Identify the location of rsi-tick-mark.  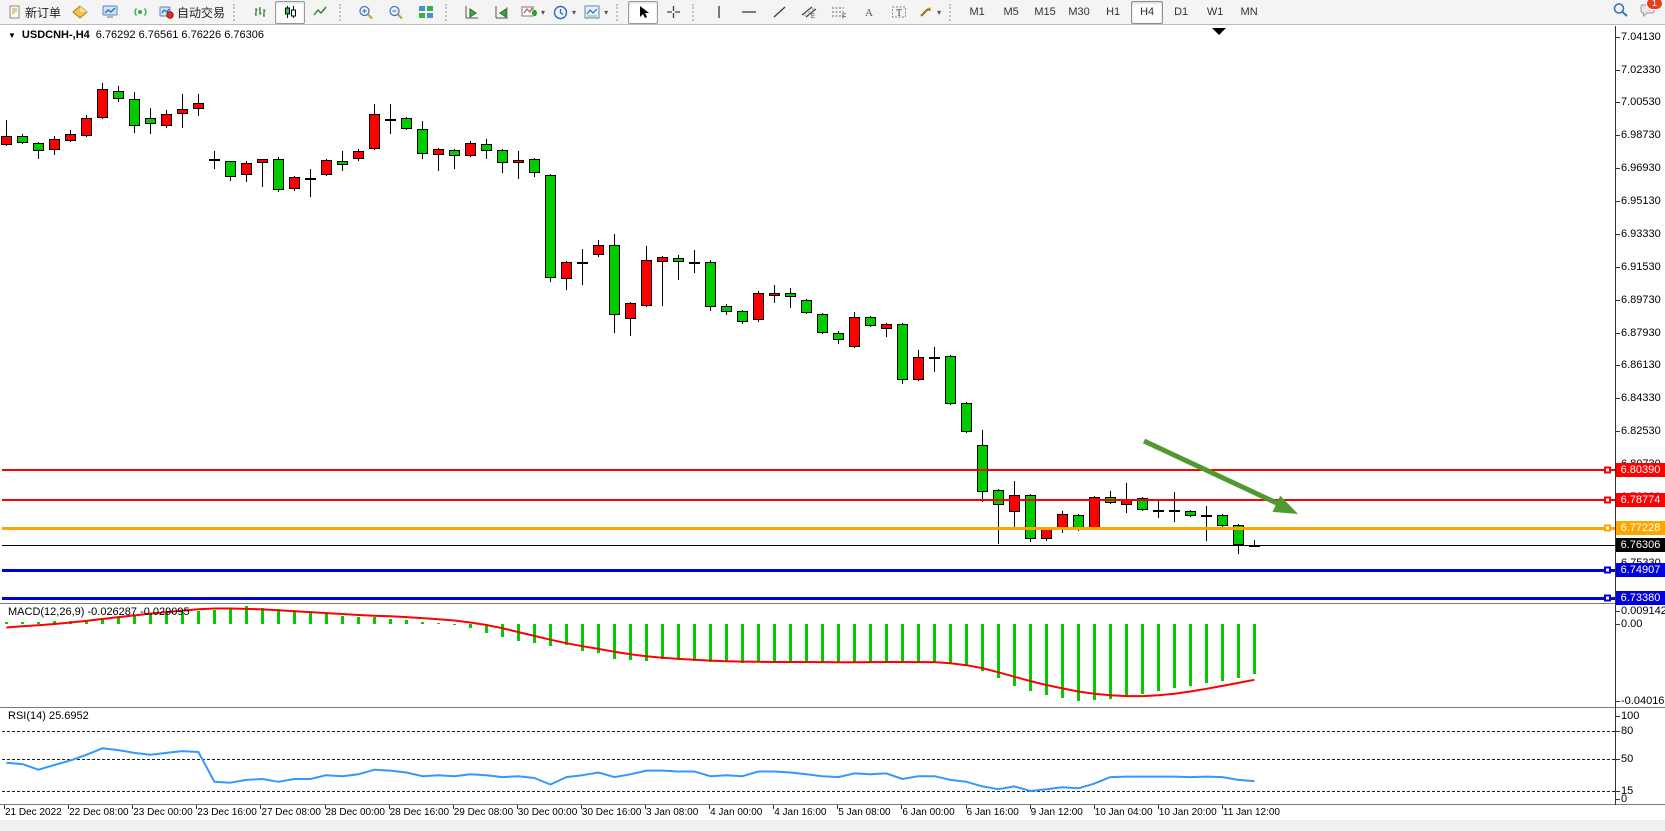
(1617, 716).